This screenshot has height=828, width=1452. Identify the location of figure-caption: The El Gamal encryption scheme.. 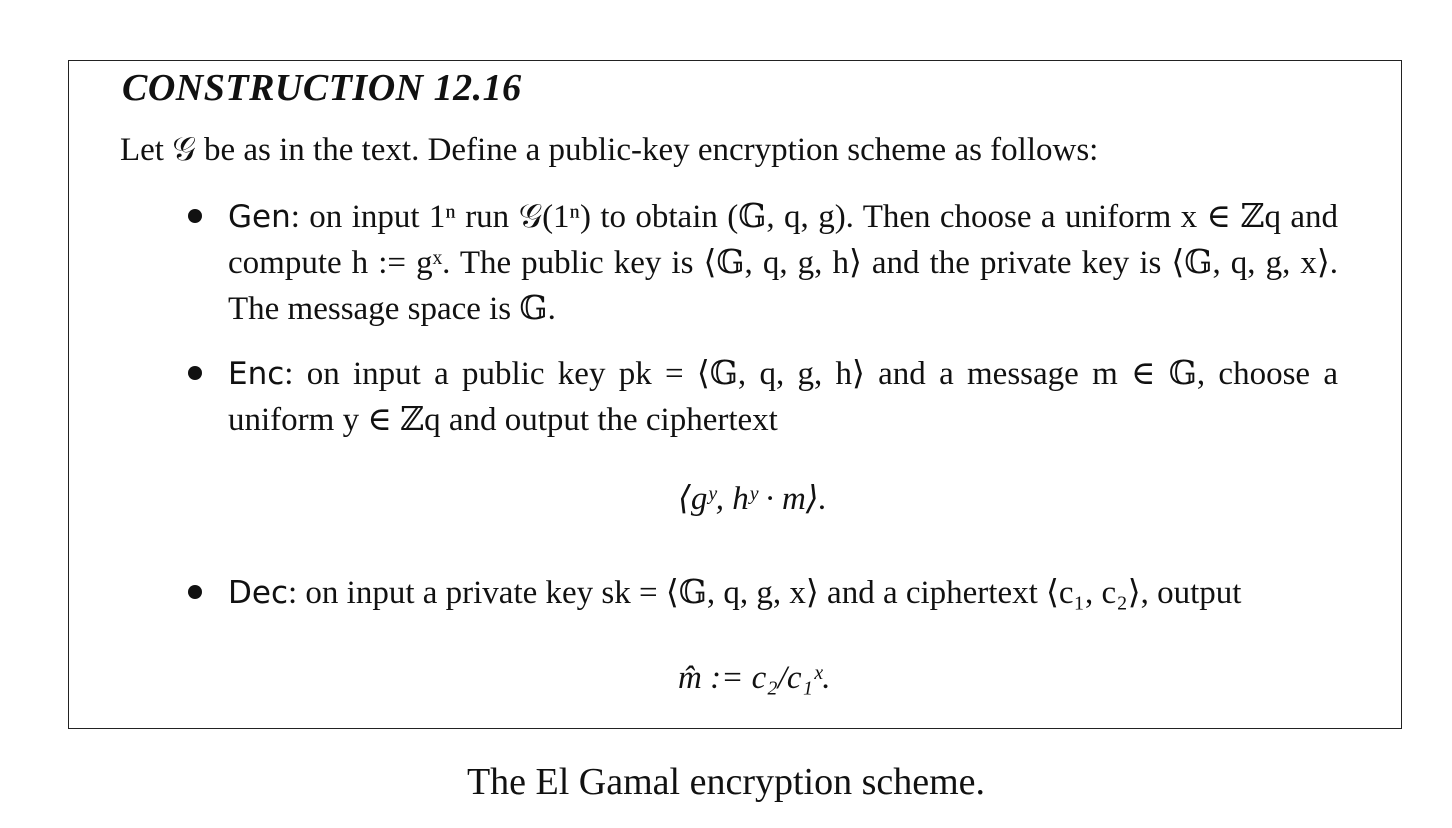
(726, 782).